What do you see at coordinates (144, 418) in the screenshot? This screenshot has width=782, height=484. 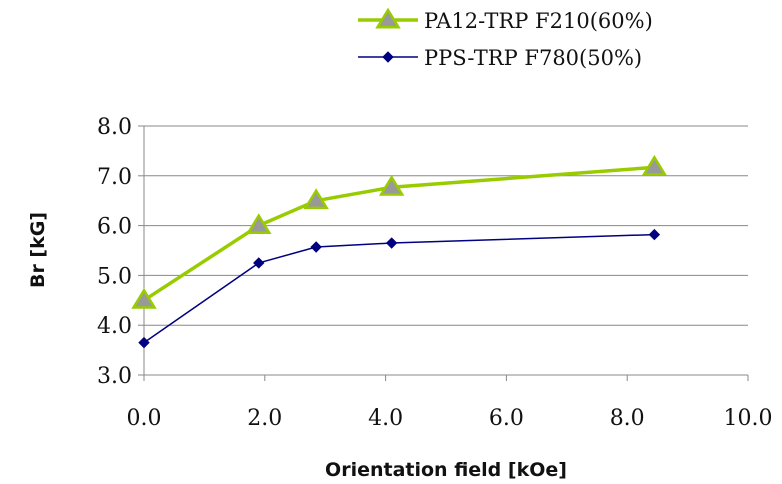 I see `x-tick-label: 0.0` at bounding box center [144, 418].